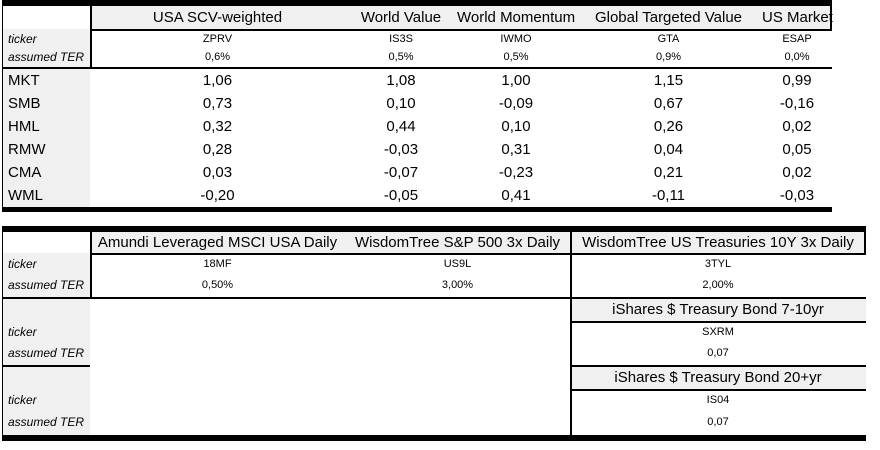 This screenshot has width=880, height=450. I want to click on subheader-fill-20yr, so click(719, 378).